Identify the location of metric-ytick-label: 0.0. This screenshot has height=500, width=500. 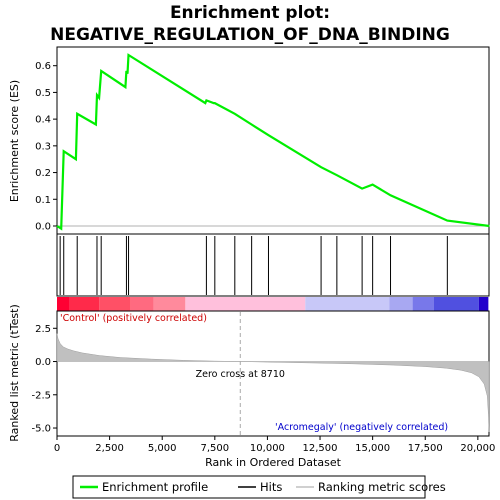
(43, 362).